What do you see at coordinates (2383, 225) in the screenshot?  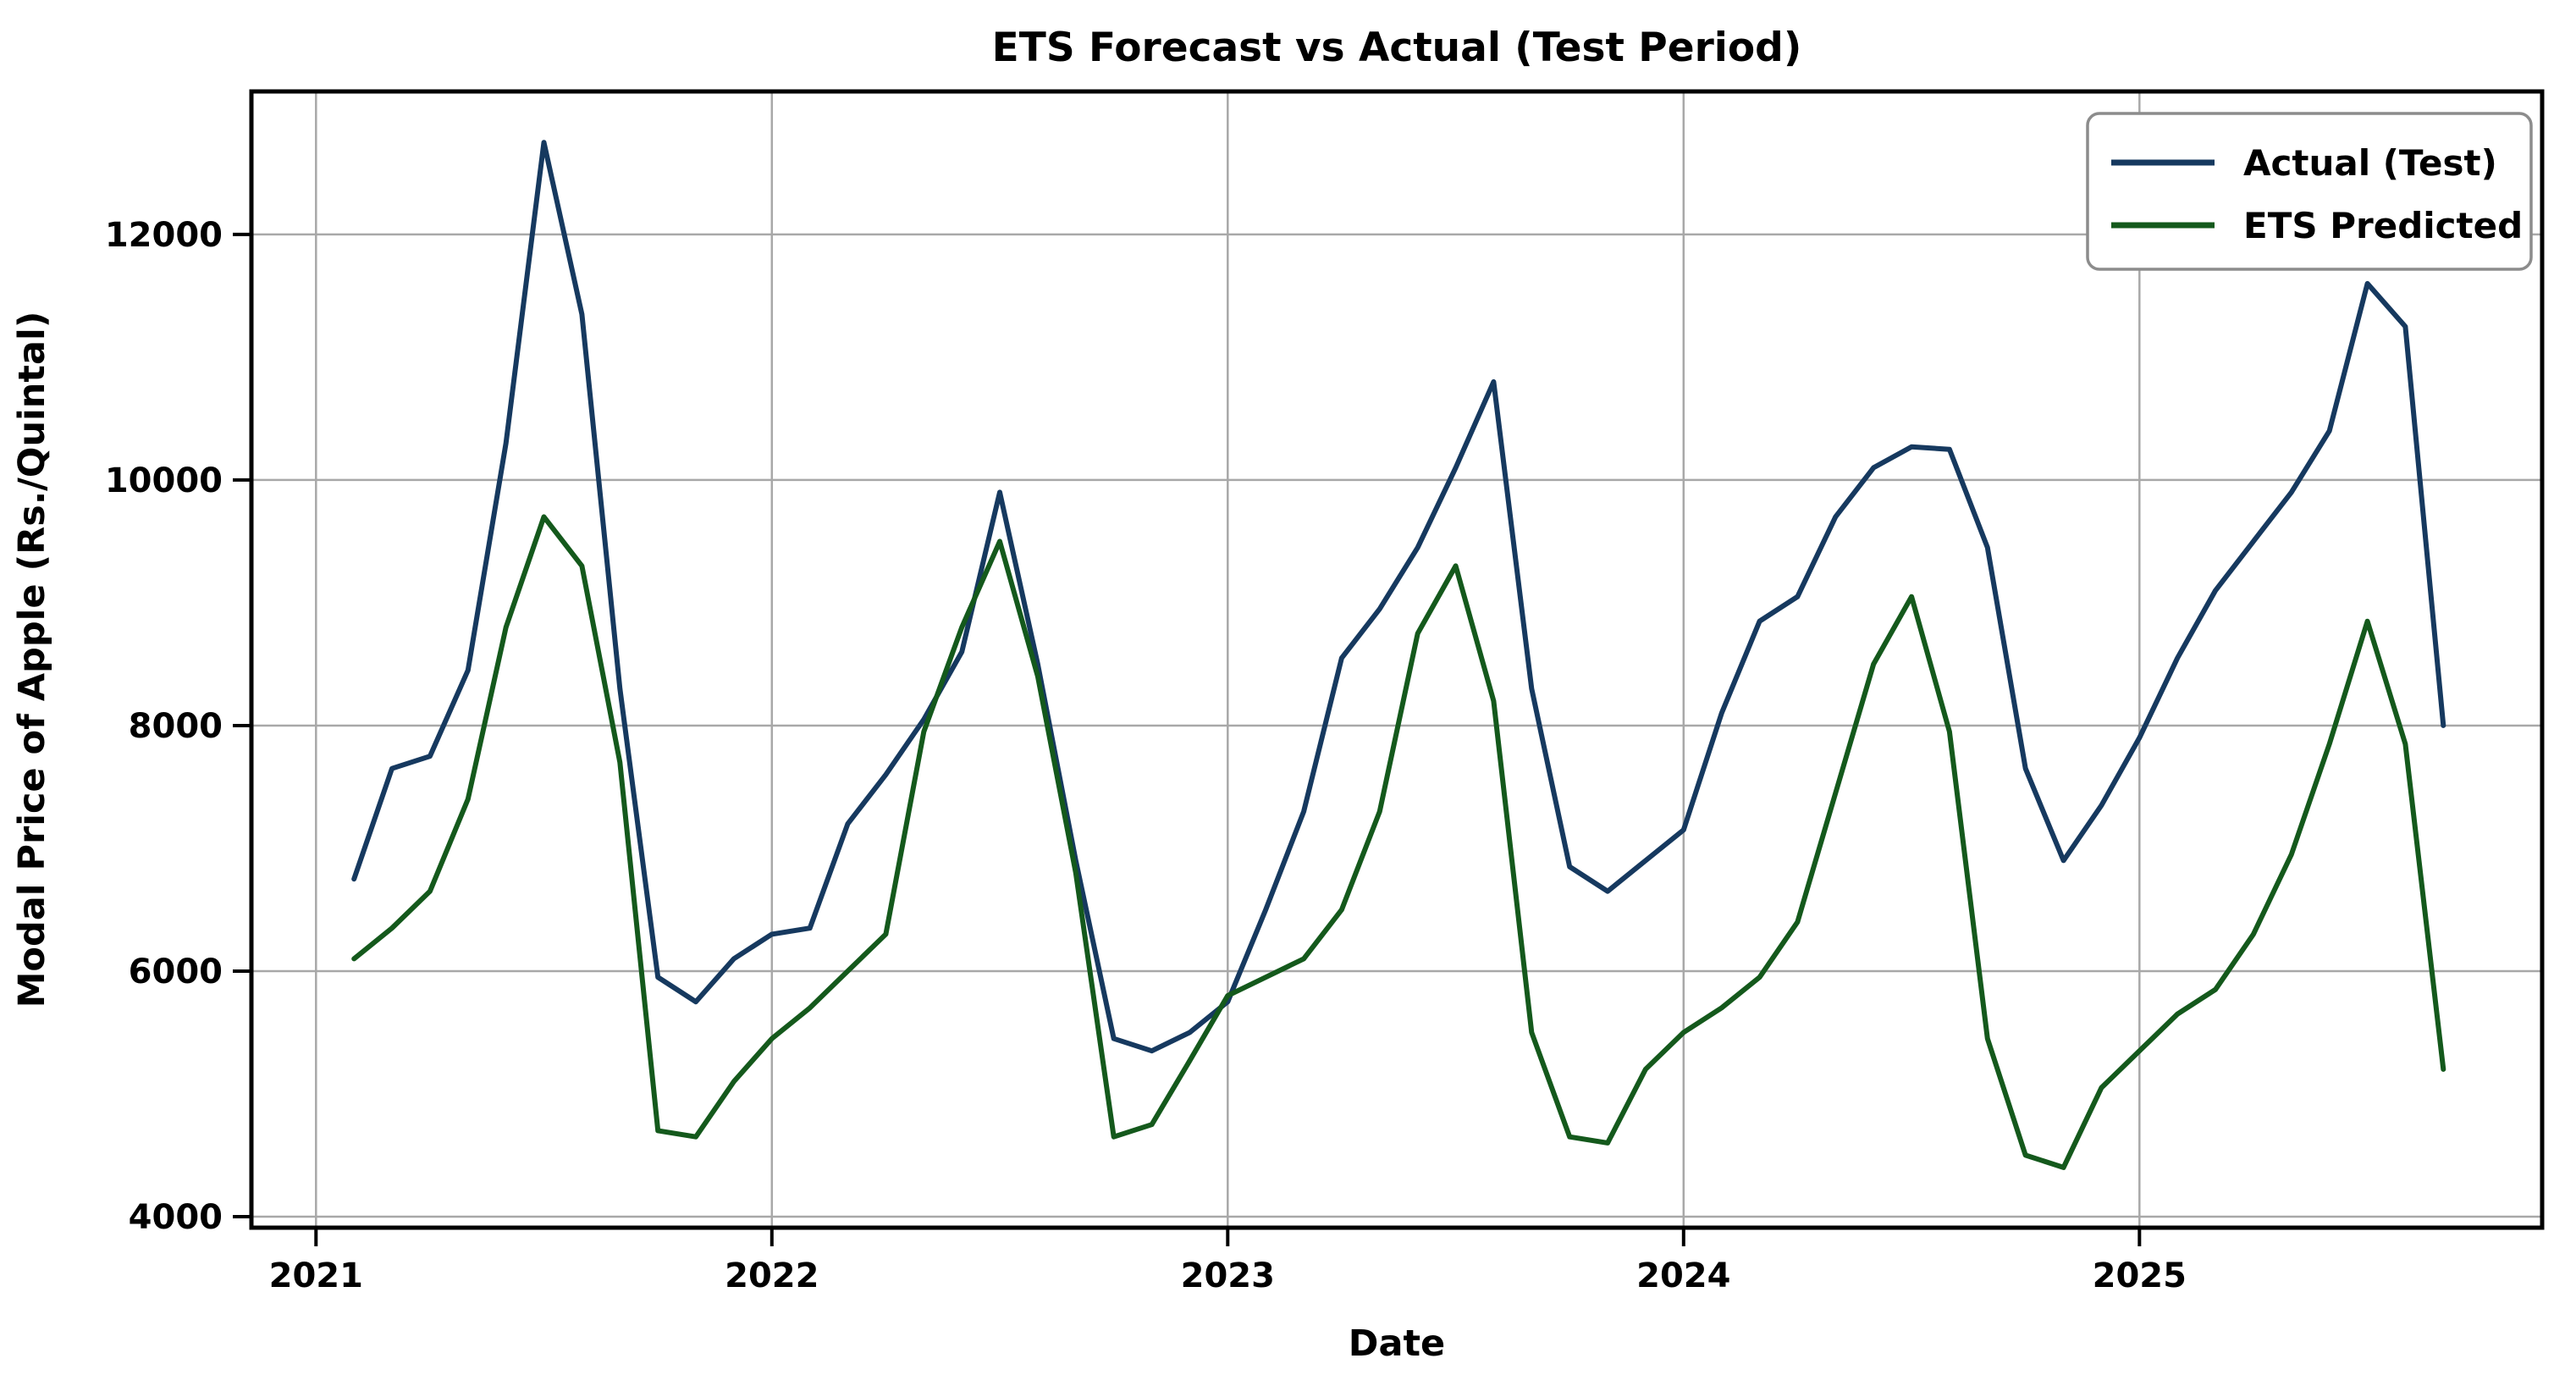 I see `legend-label-1: ETS Predicted` at bounding box center [2383, 225].